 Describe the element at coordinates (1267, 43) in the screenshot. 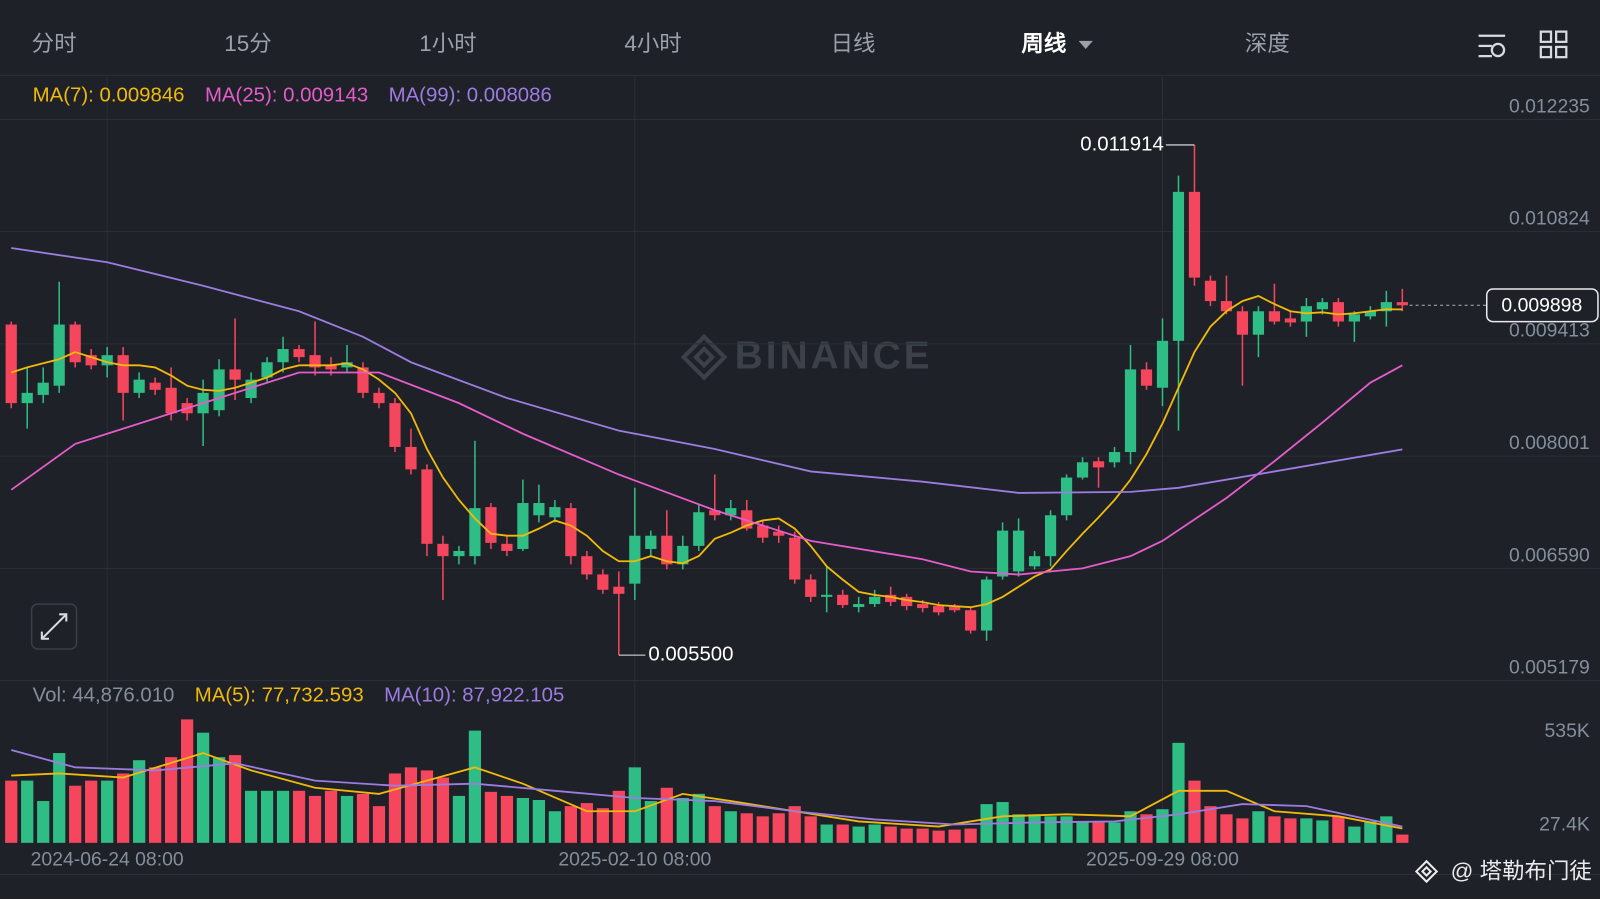

I see `tab: 深度` at that location.